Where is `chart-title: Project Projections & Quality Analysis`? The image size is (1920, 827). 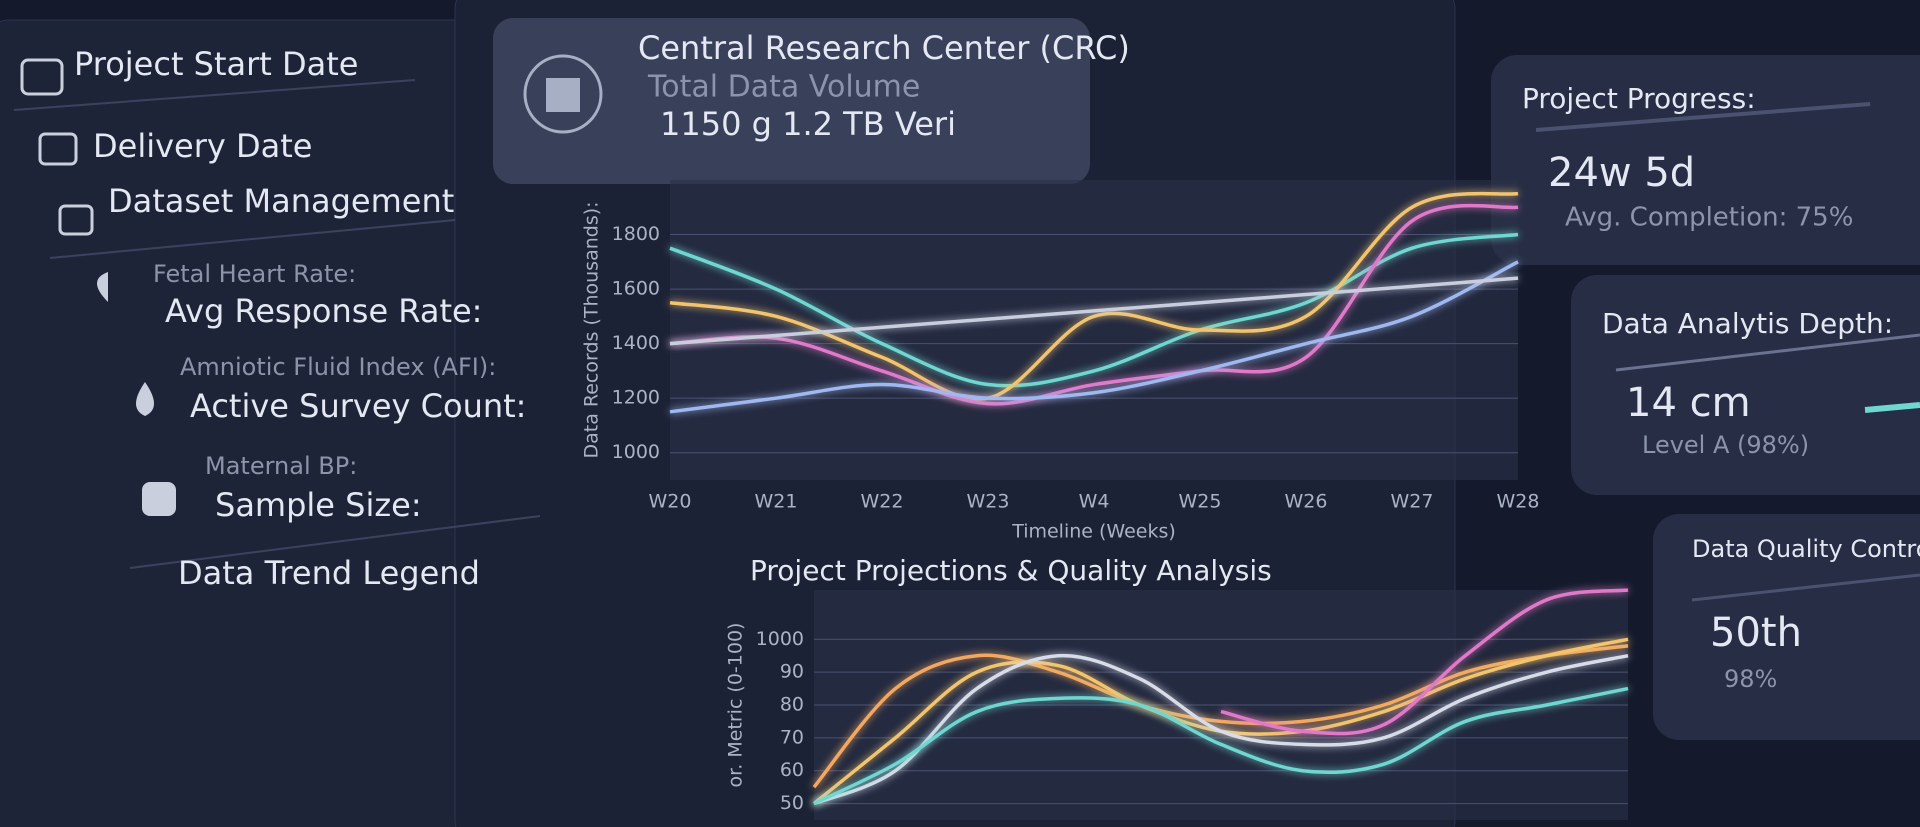
chart-title: Project Projections & Quality Analysis is located at coordinates (1011, 570).